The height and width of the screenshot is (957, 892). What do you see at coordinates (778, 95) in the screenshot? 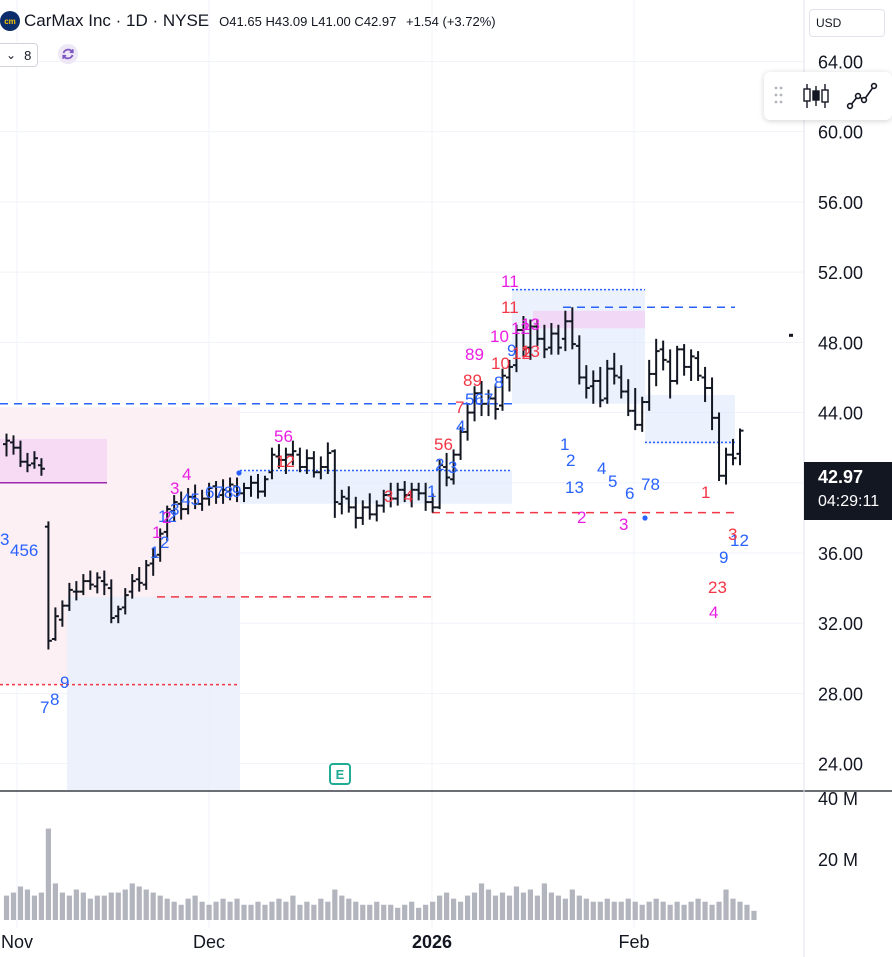
I see `drag-handle-icon` at bounding box center [778, 95].